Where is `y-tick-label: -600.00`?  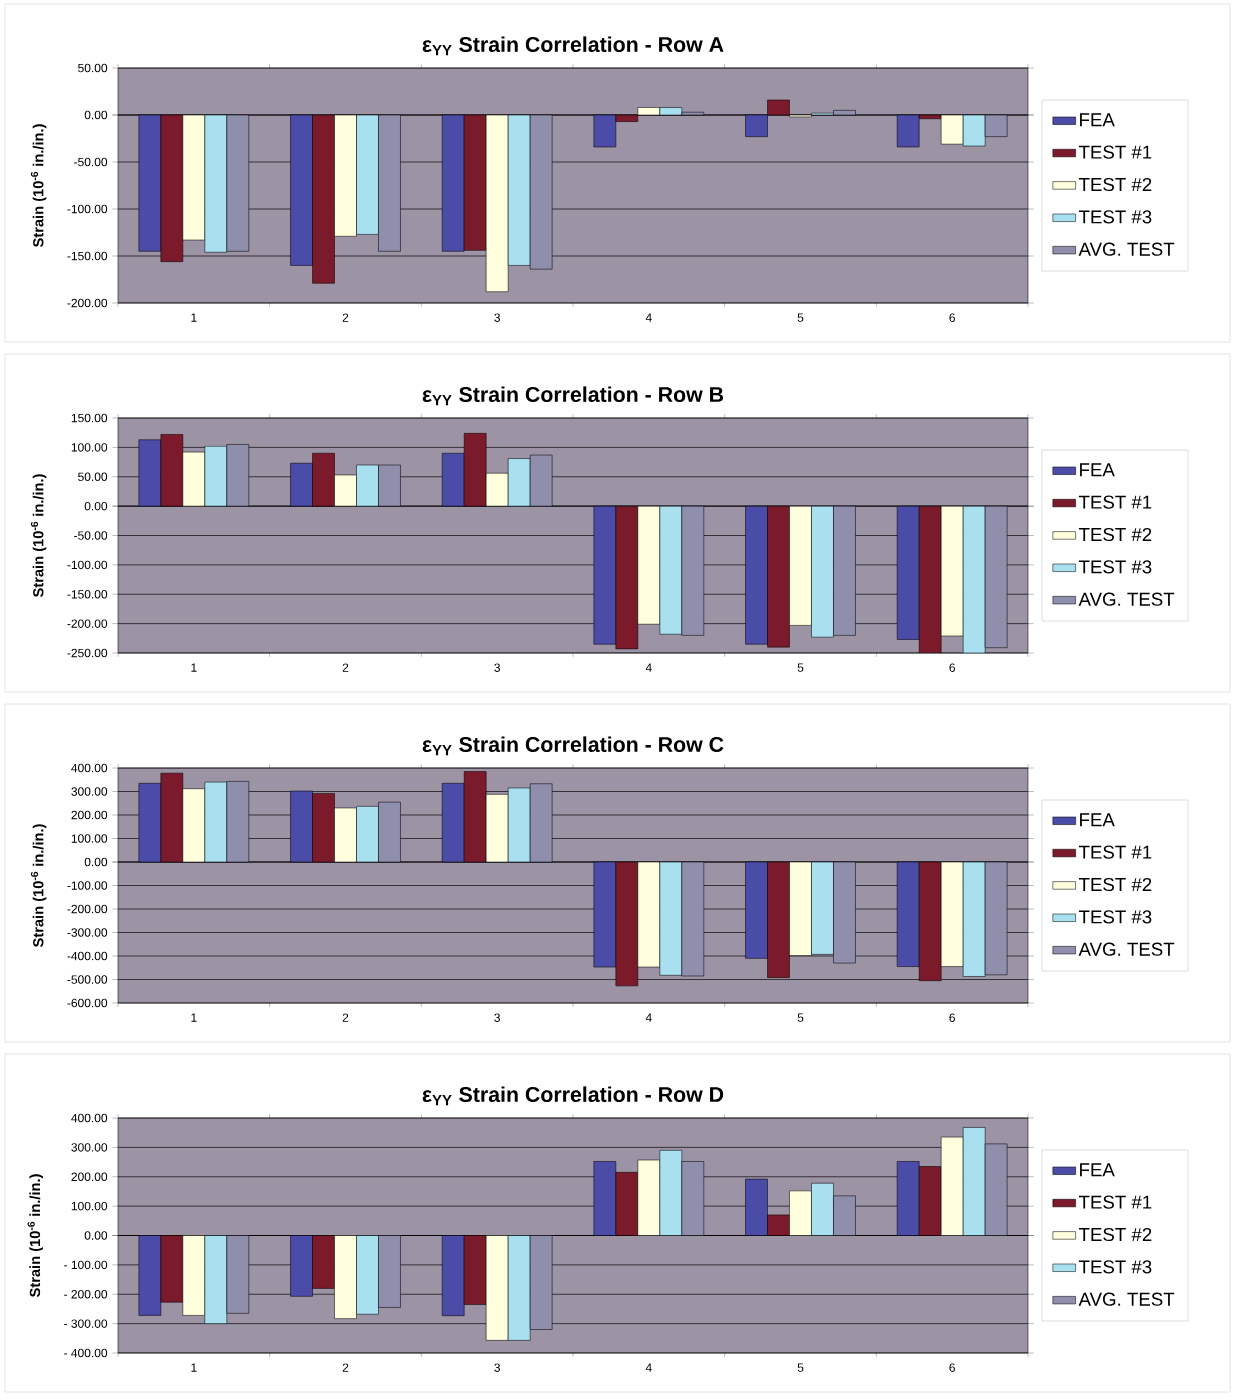
y-tick-label: -600.00 is located at coordinates (87, 1003).